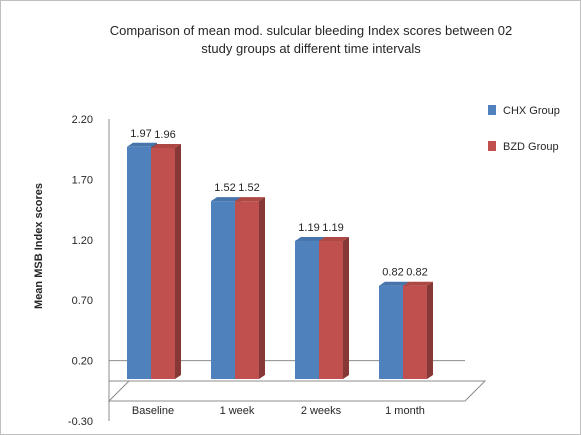 The width and height of the screenshot is (581, 435). I want to click on category-floor, so click(297, 391).